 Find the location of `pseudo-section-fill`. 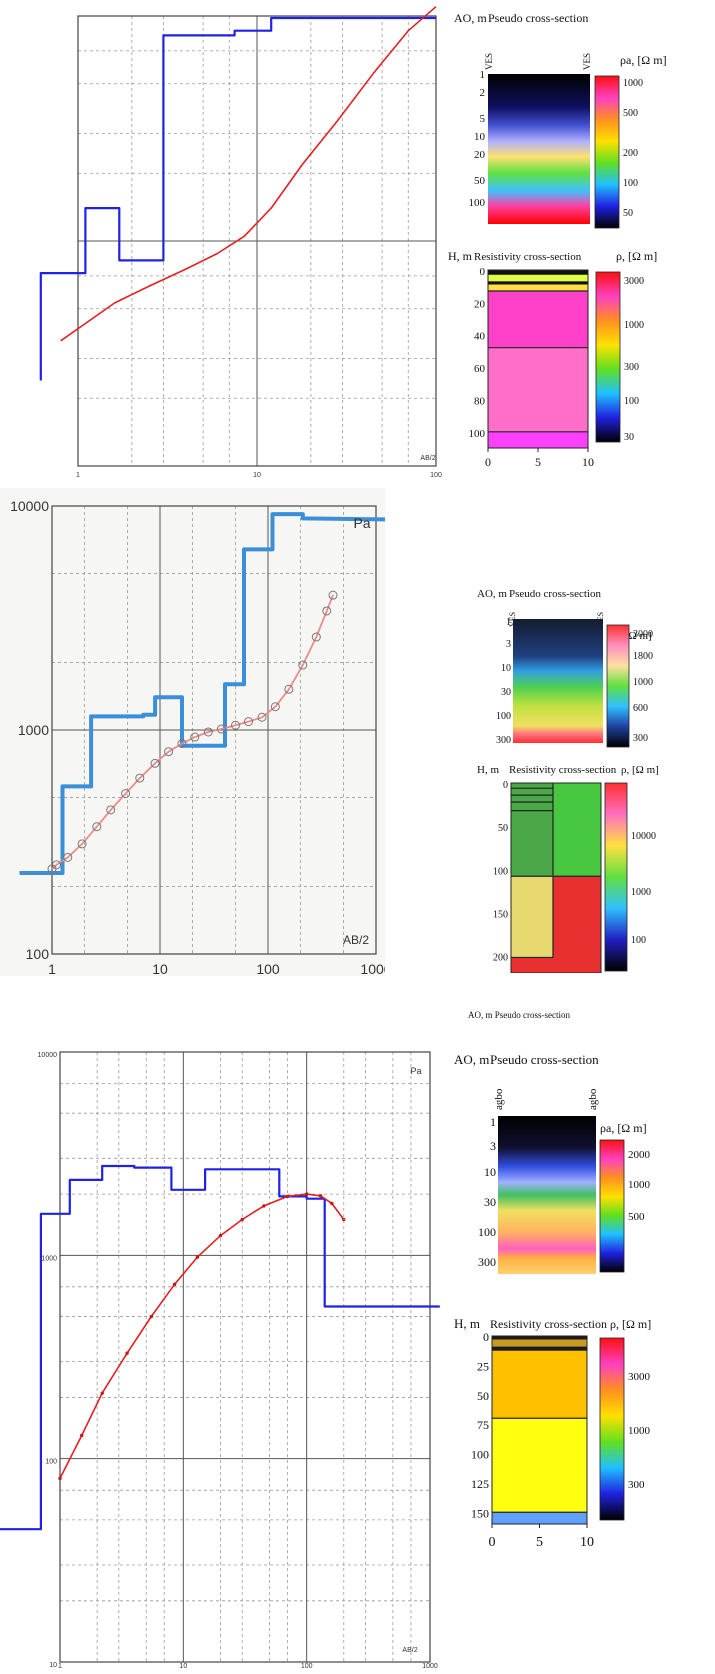

pseudo-section-fill is located at coordinates (558, 681).